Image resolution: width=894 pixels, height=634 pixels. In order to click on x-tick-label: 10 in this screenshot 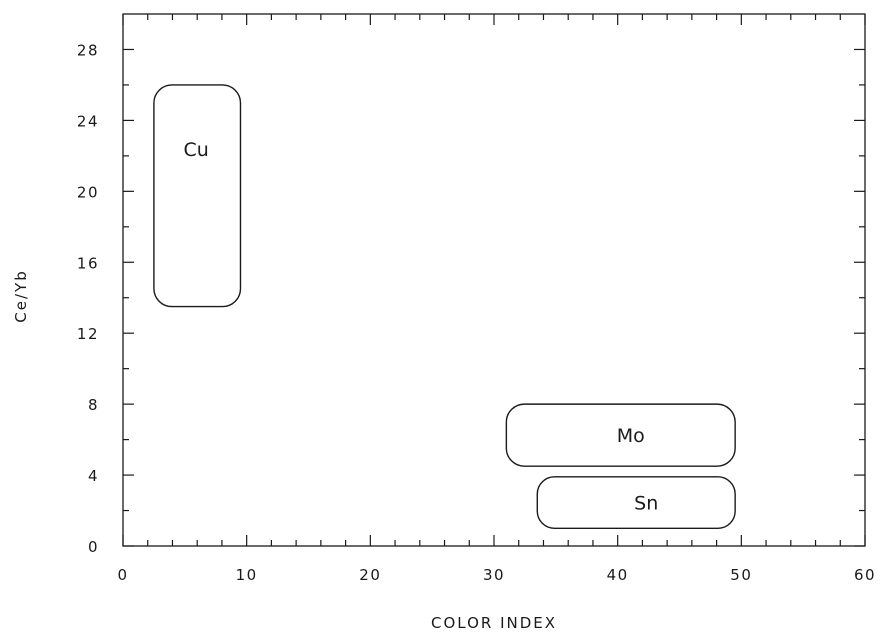, I will do `click(247, 575)`.